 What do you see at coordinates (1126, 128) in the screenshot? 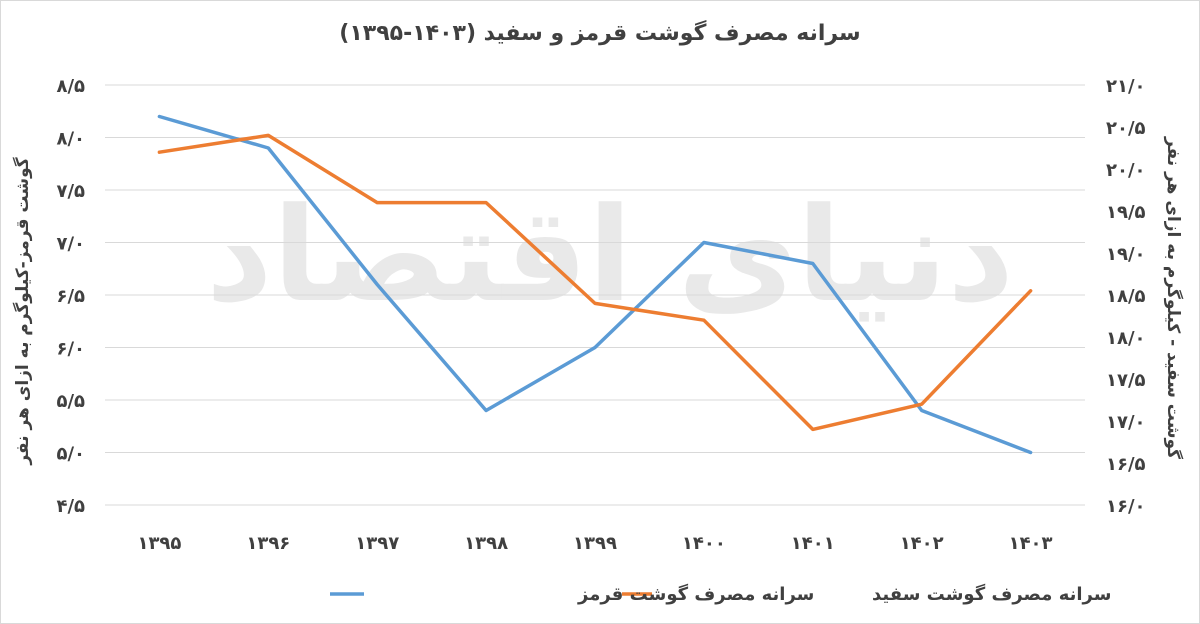
I see `right-tick-label: ۲۰/۵` at bounding box center [1126, 128].